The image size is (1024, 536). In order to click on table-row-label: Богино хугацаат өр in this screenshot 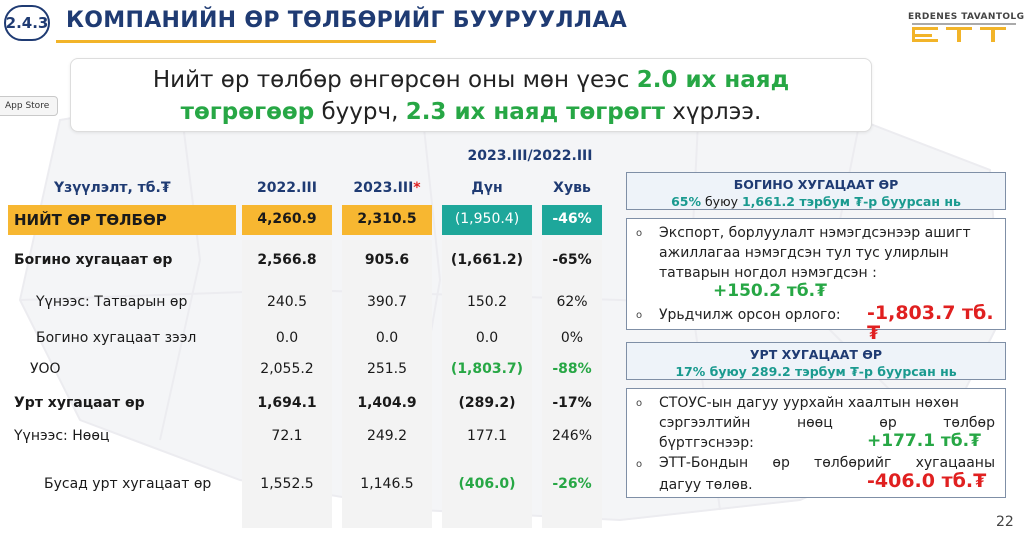, I will do `click(93, 260)`.